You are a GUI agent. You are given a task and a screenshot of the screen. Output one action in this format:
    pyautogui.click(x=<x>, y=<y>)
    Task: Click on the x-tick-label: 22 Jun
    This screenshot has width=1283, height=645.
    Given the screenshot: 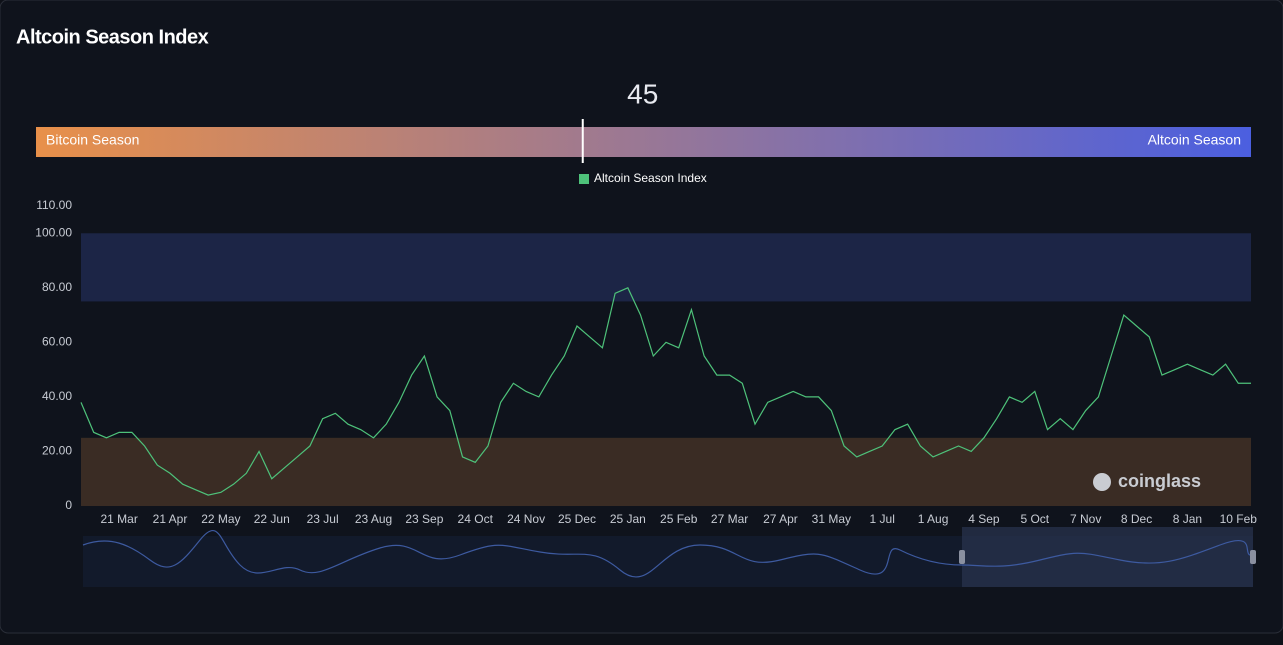 What is the action you would take?
    pyautogui.click(x=272, y=519)
    